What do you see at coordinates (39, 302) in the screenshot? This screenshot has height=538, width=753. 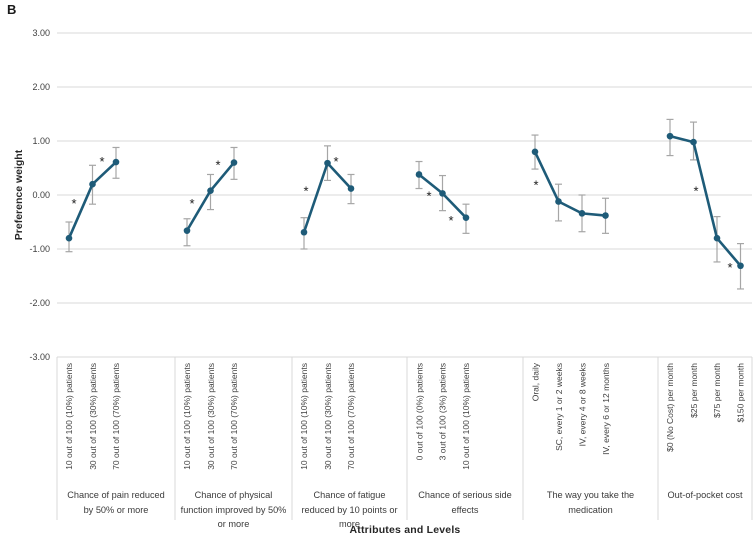 I see `y-tick-label: -2.00` at bounding box center [39, 302].